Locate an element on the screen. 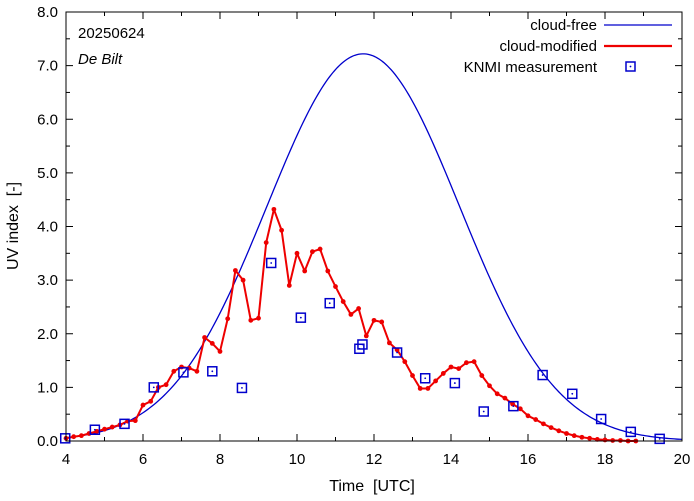  x-tick-label: 12 is located at coordinates (374, 459).